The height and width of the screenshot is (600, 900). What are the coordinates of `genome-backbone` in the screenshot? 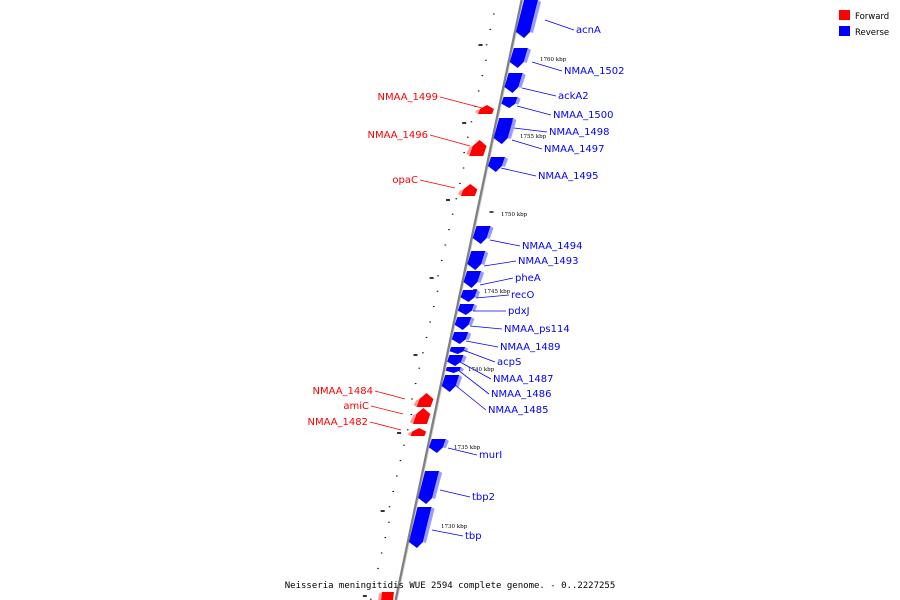 It's located at (459, 300).